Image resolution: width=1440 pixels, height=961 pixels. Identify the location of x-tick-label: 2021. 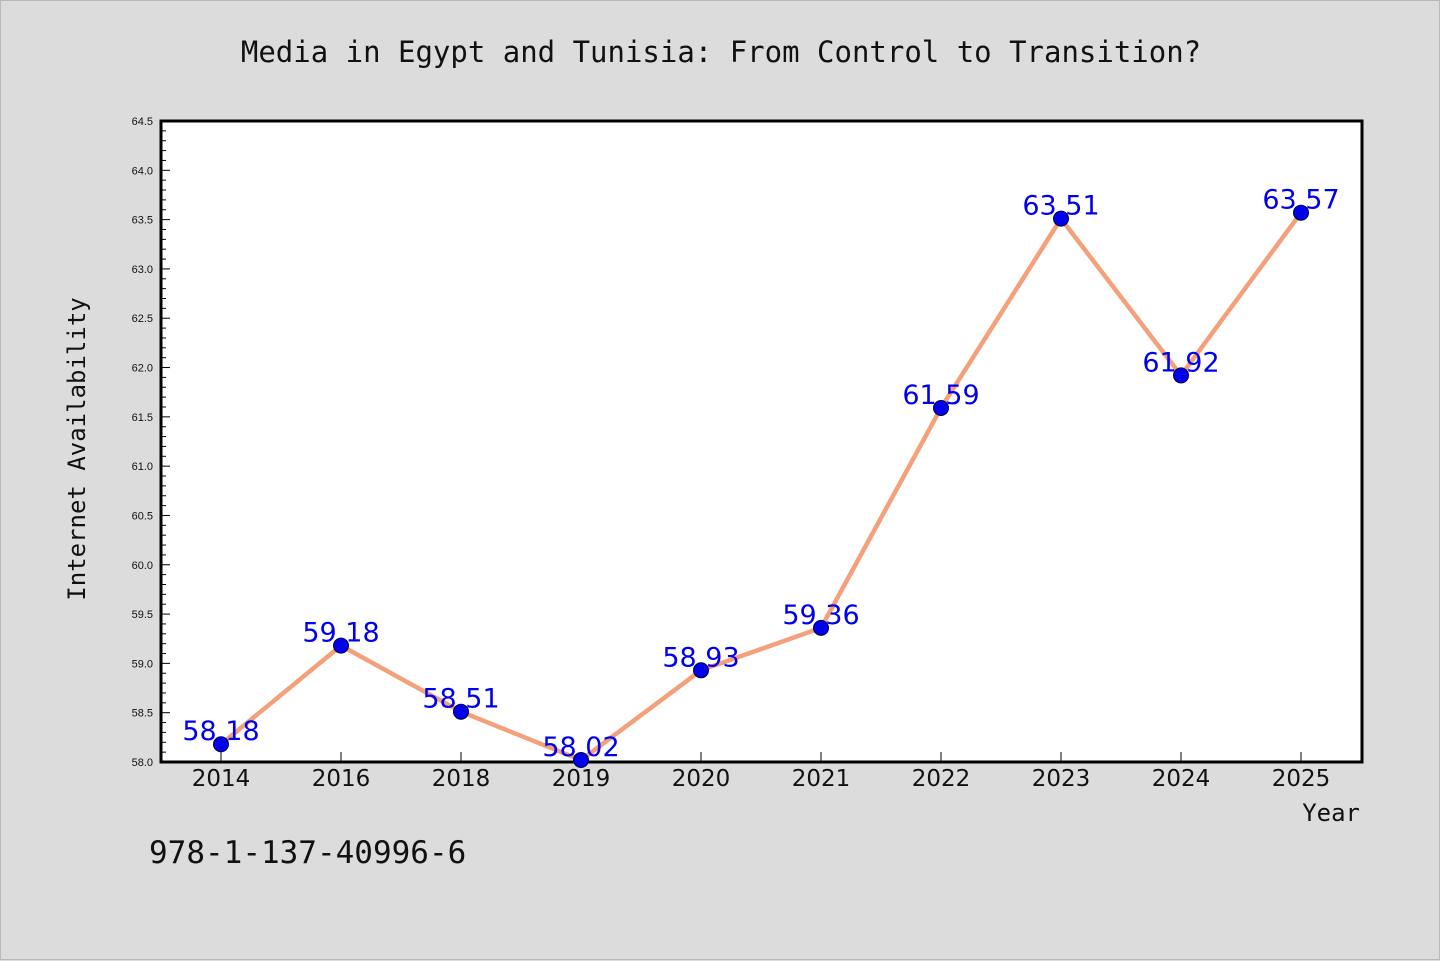
(821, 779).